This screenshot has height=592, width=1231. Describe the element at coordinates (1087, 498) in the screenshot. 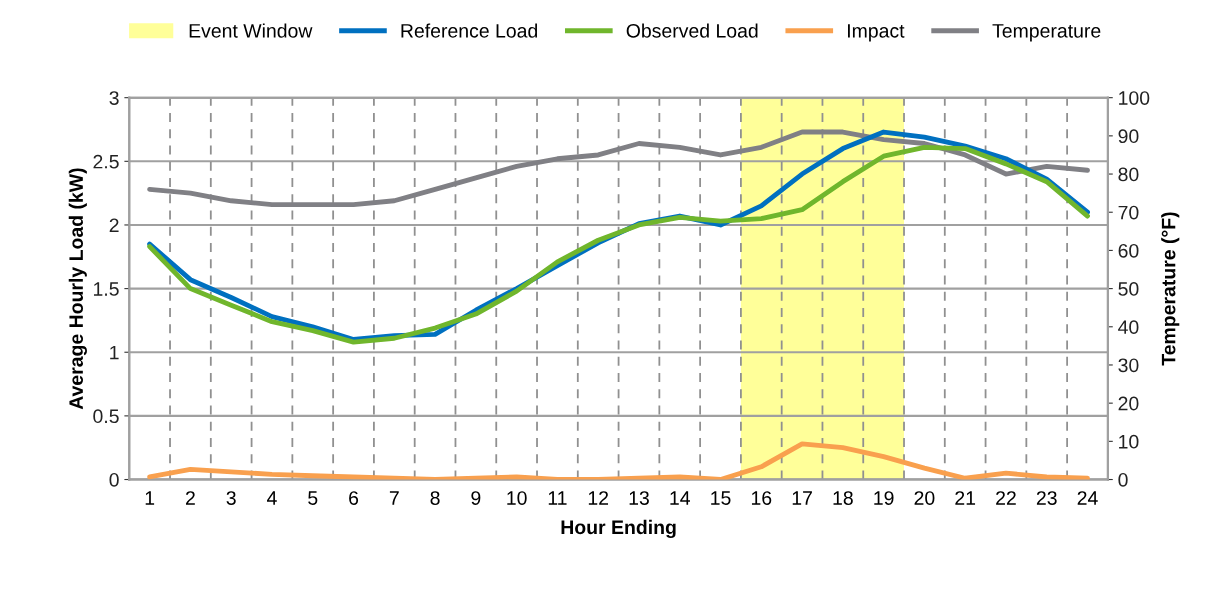

I see `x-tick-label: 24` at that location.